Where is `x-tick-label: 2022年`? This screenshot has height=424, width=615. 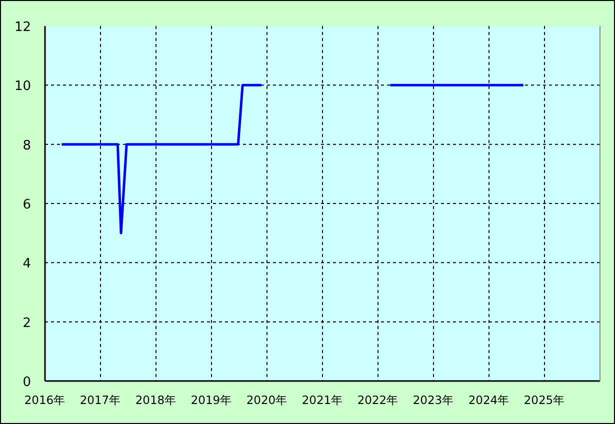 x-tick-label: 2022年 is located at coordinates (378, 400).